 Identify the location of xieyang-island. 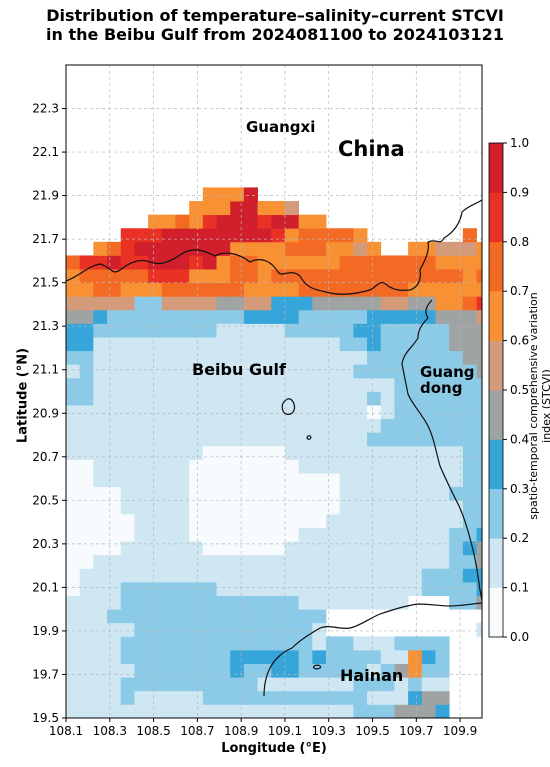
(309, 437).